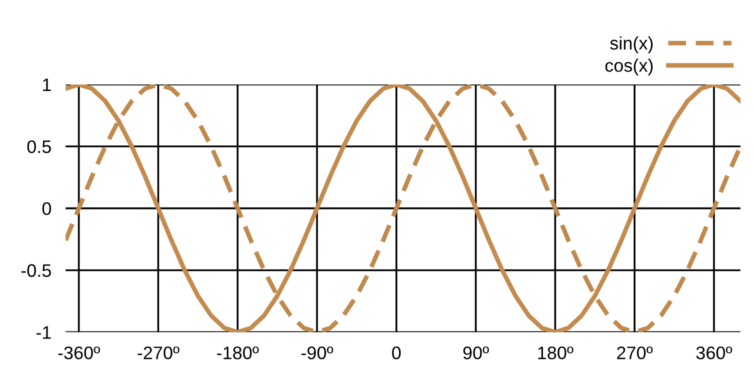 Image resolution: width=754 pixels, height=384 pixels. I want to click on y-tick-label: -1, so click(43, 332).